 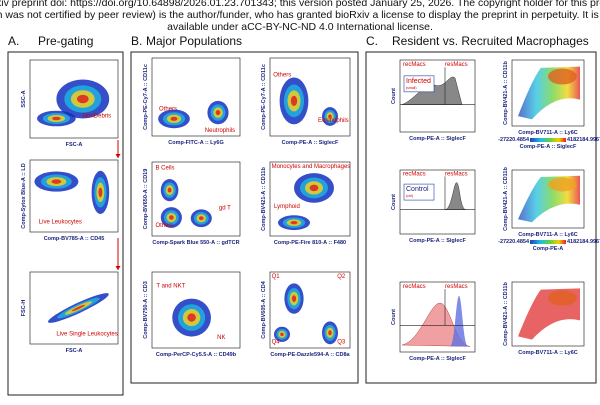 What do you see at coordinates (146, 310) in the screenshot?
I see `y-axis-label: Comp-BV750-A :: CD3` at bounding box center [146, 310].